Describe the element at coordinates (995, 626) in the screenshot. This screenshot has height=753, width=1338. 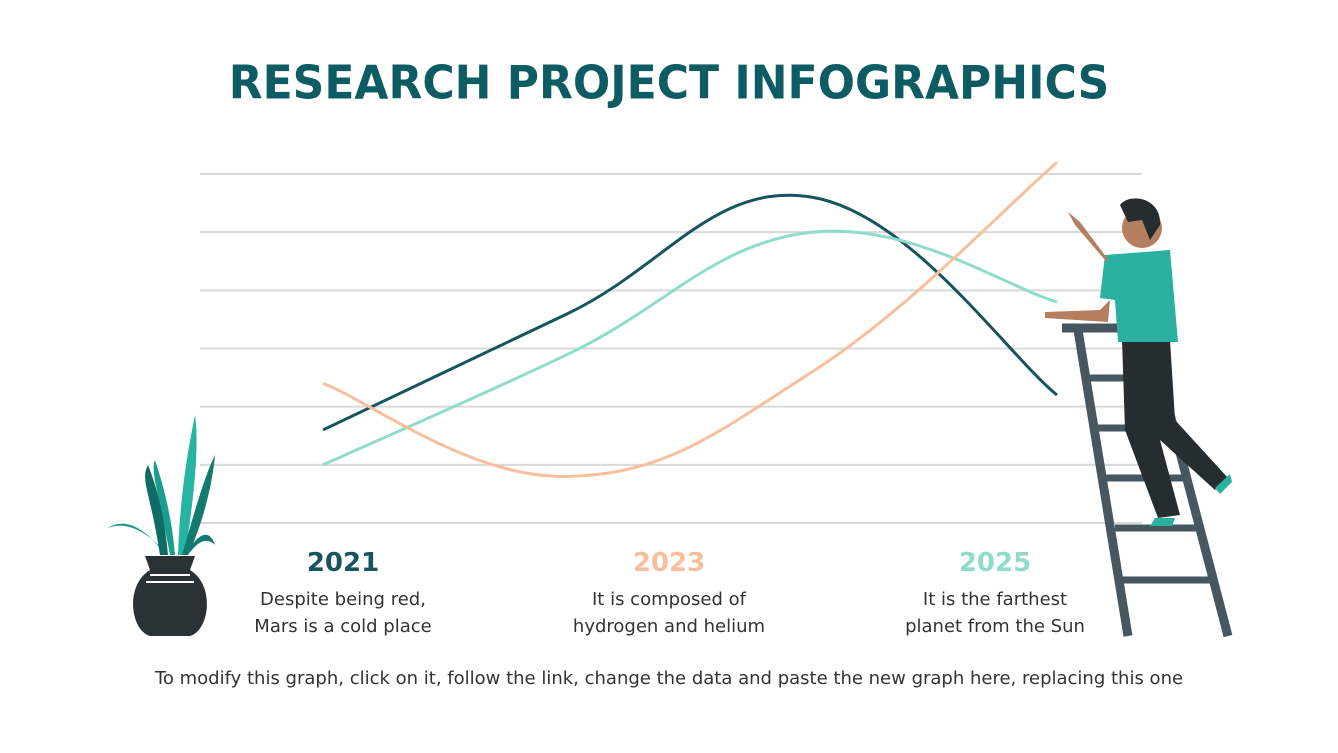
I see `description-line-2: planet from the Sun` at that location.